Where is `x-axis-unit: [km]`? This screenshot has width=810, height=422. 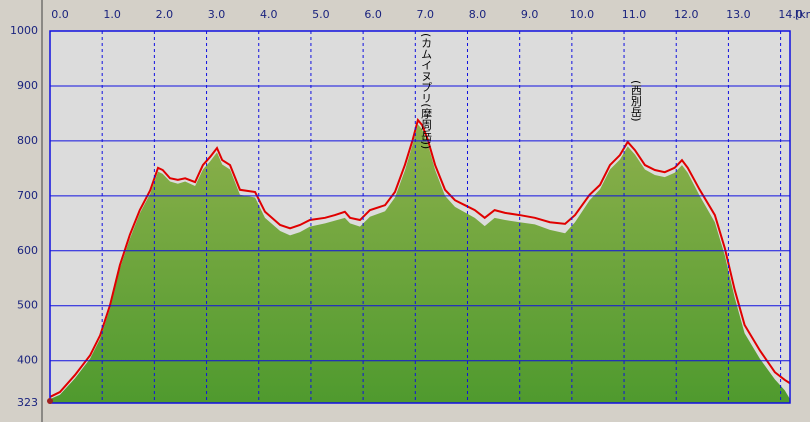
x-axis-unit: [km] is located at coordinates (802, 14).